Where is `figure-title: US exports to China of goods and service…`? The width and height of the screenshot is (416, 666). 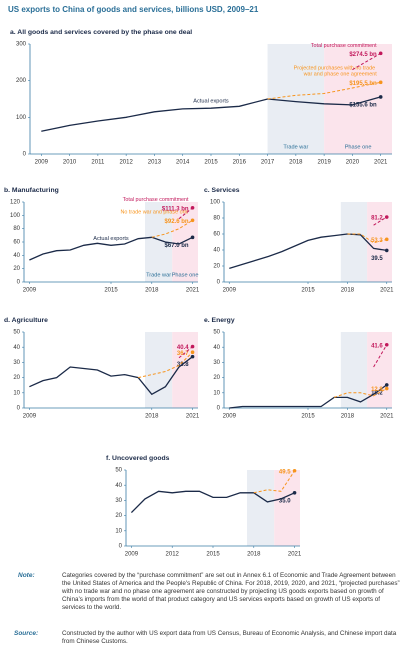 figure-title: US exports to China of goods and service… is located at coordinates (133, 9).